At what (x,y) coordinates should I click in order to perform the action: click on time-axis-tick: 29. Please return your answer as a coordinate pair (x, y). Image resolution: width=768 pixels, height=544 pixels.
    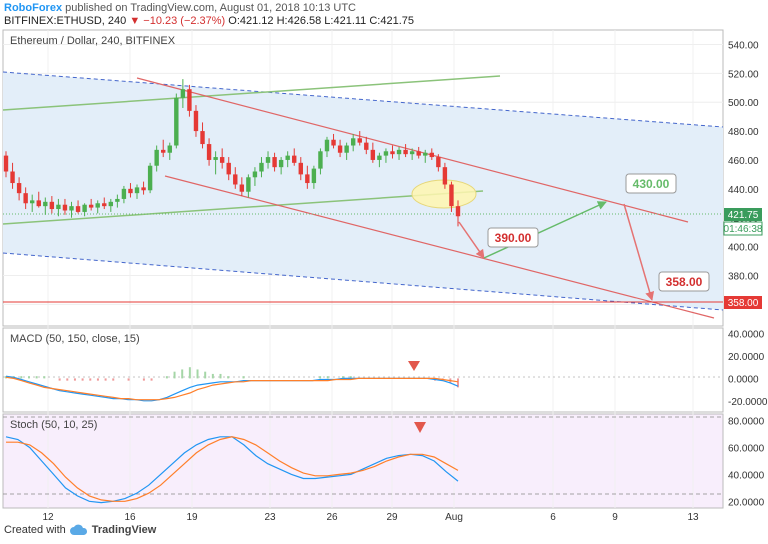
    Looking at the image, I should click on (392, 517).